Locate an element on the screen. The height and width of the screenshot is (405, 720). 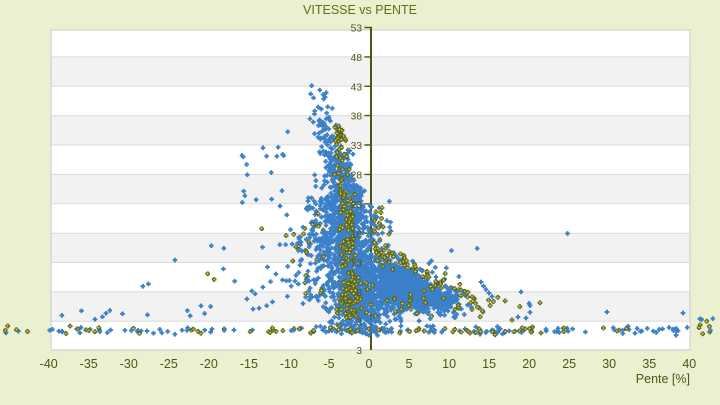
svg-text: -20 is located at coordinates (209, 364).